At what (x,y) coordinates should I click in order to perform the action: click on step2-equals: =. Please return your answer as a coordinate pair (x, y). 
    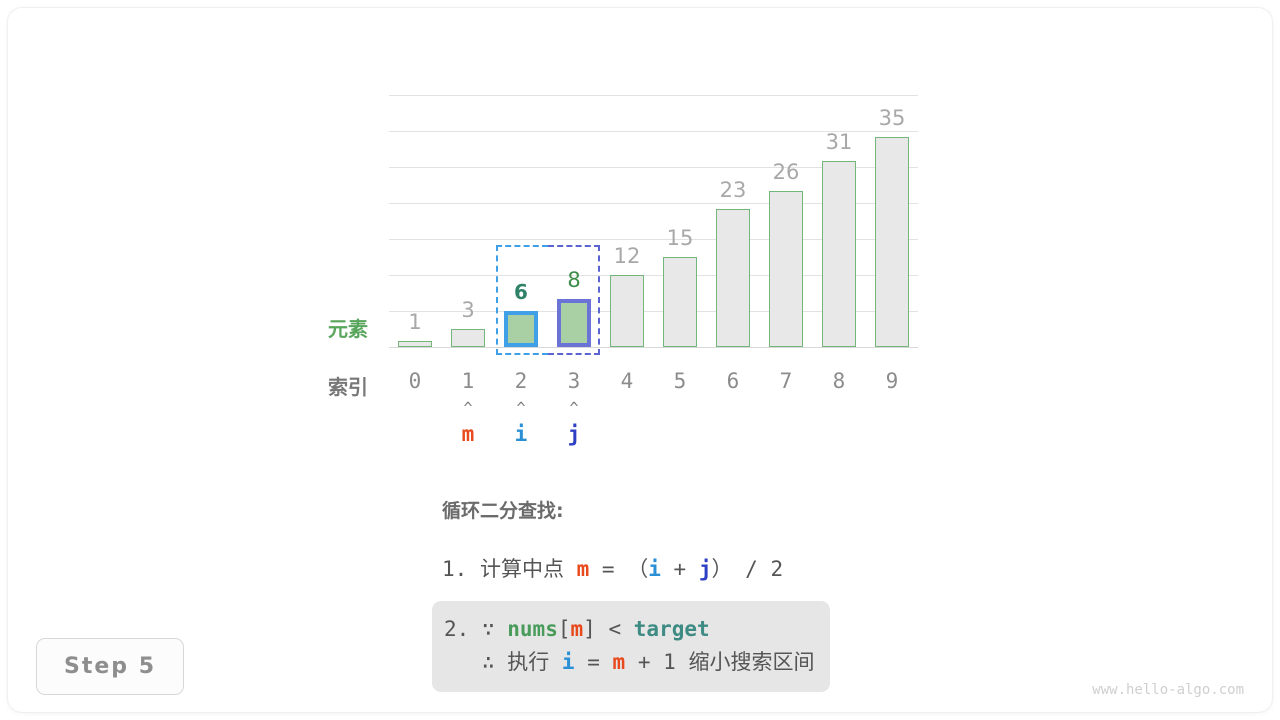
    Looking at the image, I should click on (593, 661).